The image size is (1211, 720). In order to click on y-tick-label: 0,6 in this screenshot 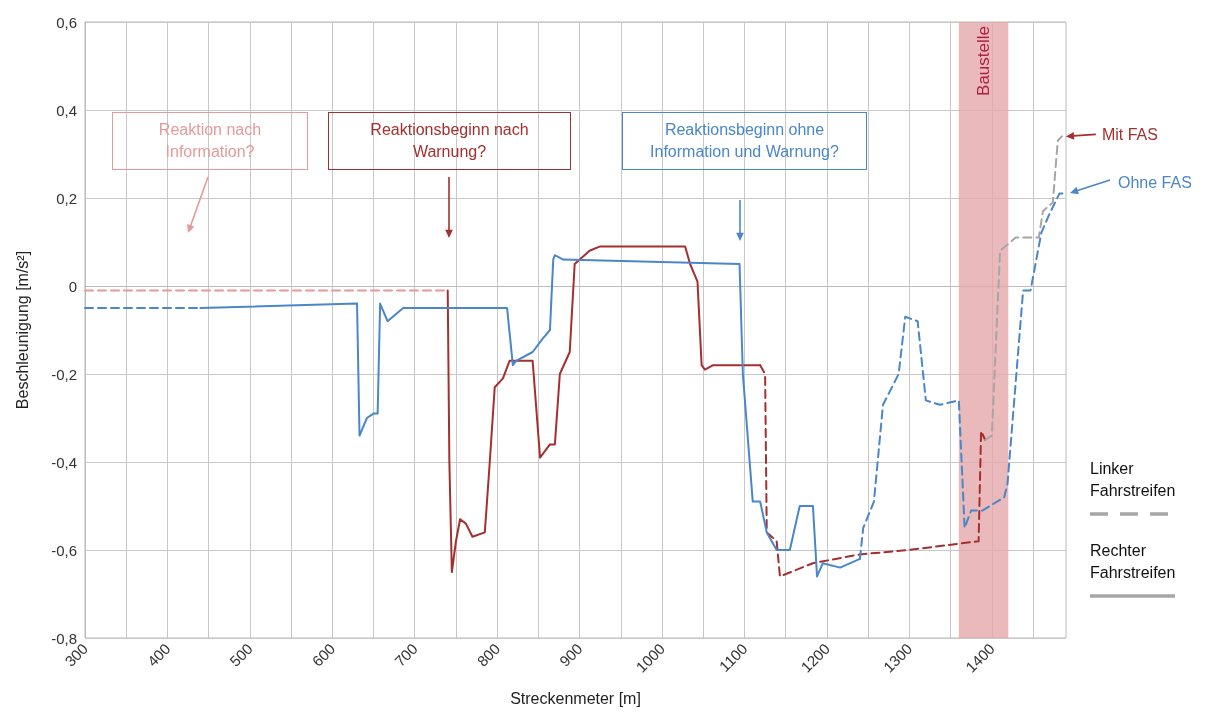, I will do `click(66, 22)`.